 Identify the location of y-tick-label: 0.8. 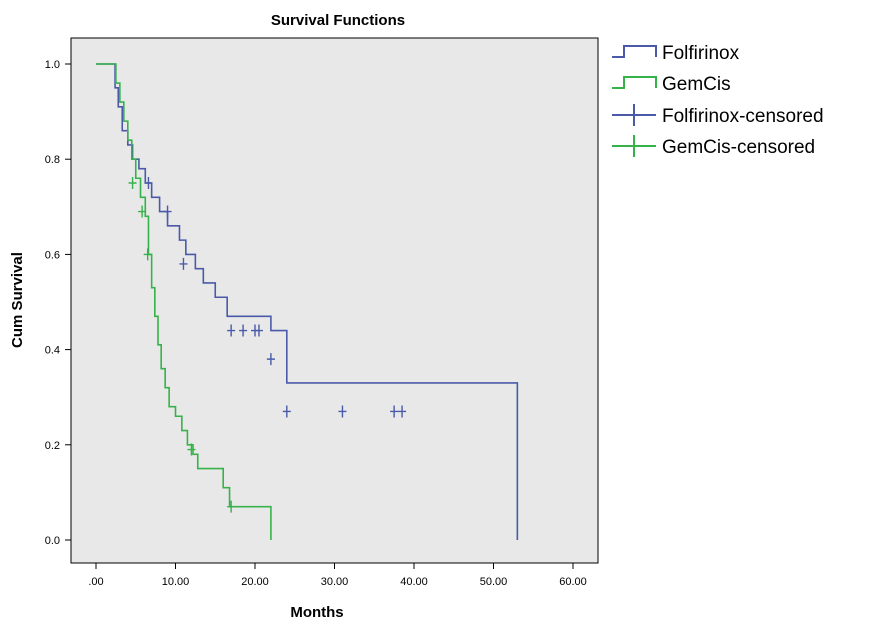
(52, 160).